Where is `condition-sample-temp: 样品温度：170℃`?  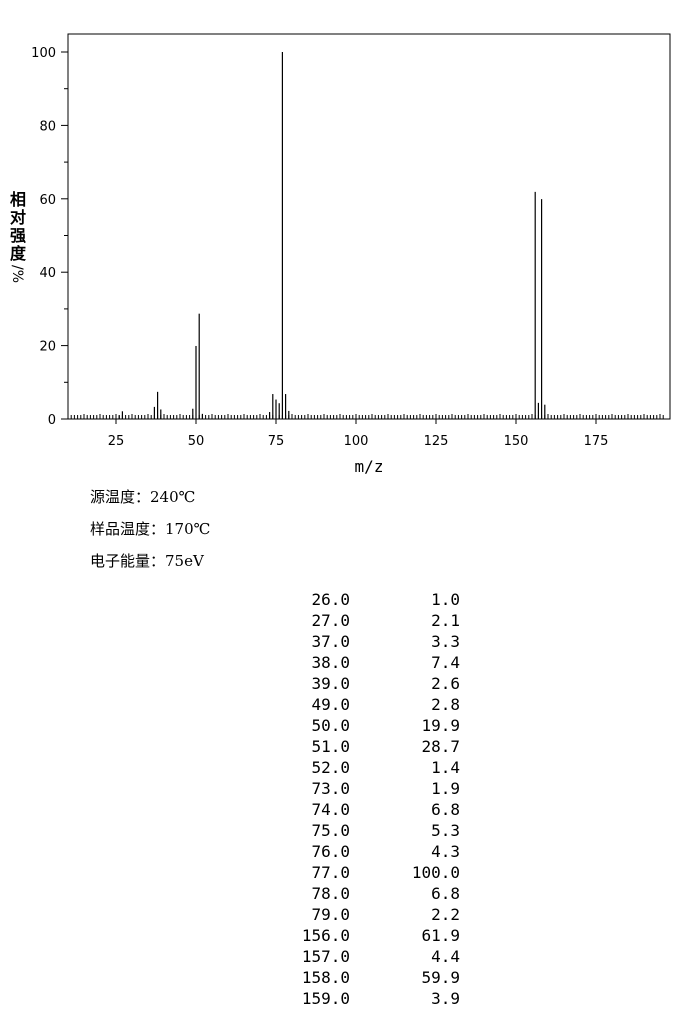
condition-sample-temp: 样品温度：170℃ is located at coordinates (150, 532).